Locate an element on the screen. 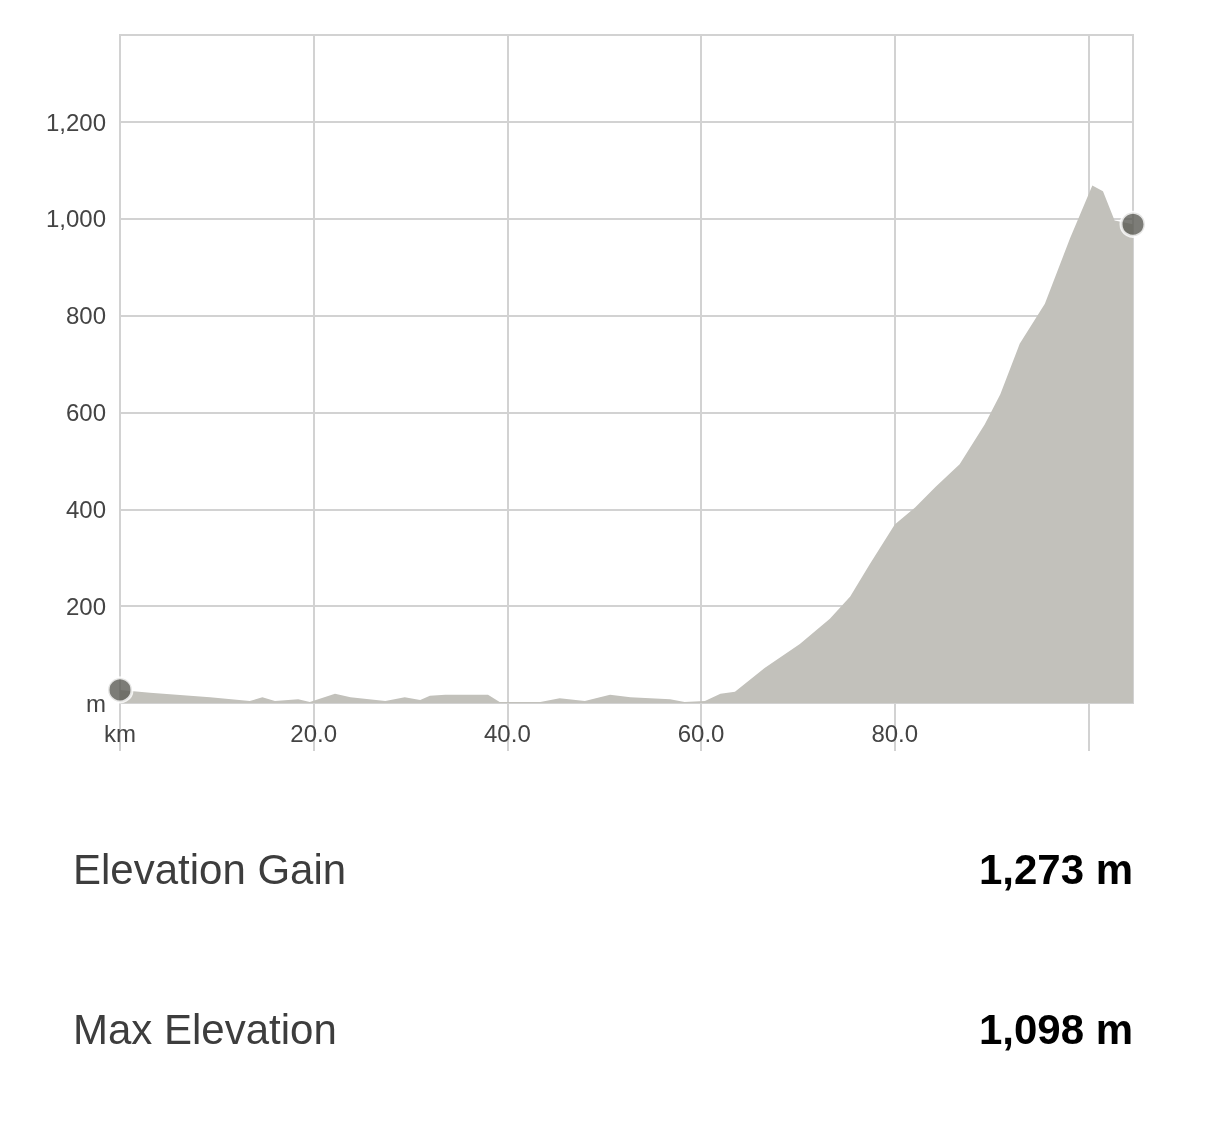  text: 1,098 m is located at coordinates (1056, 1029).